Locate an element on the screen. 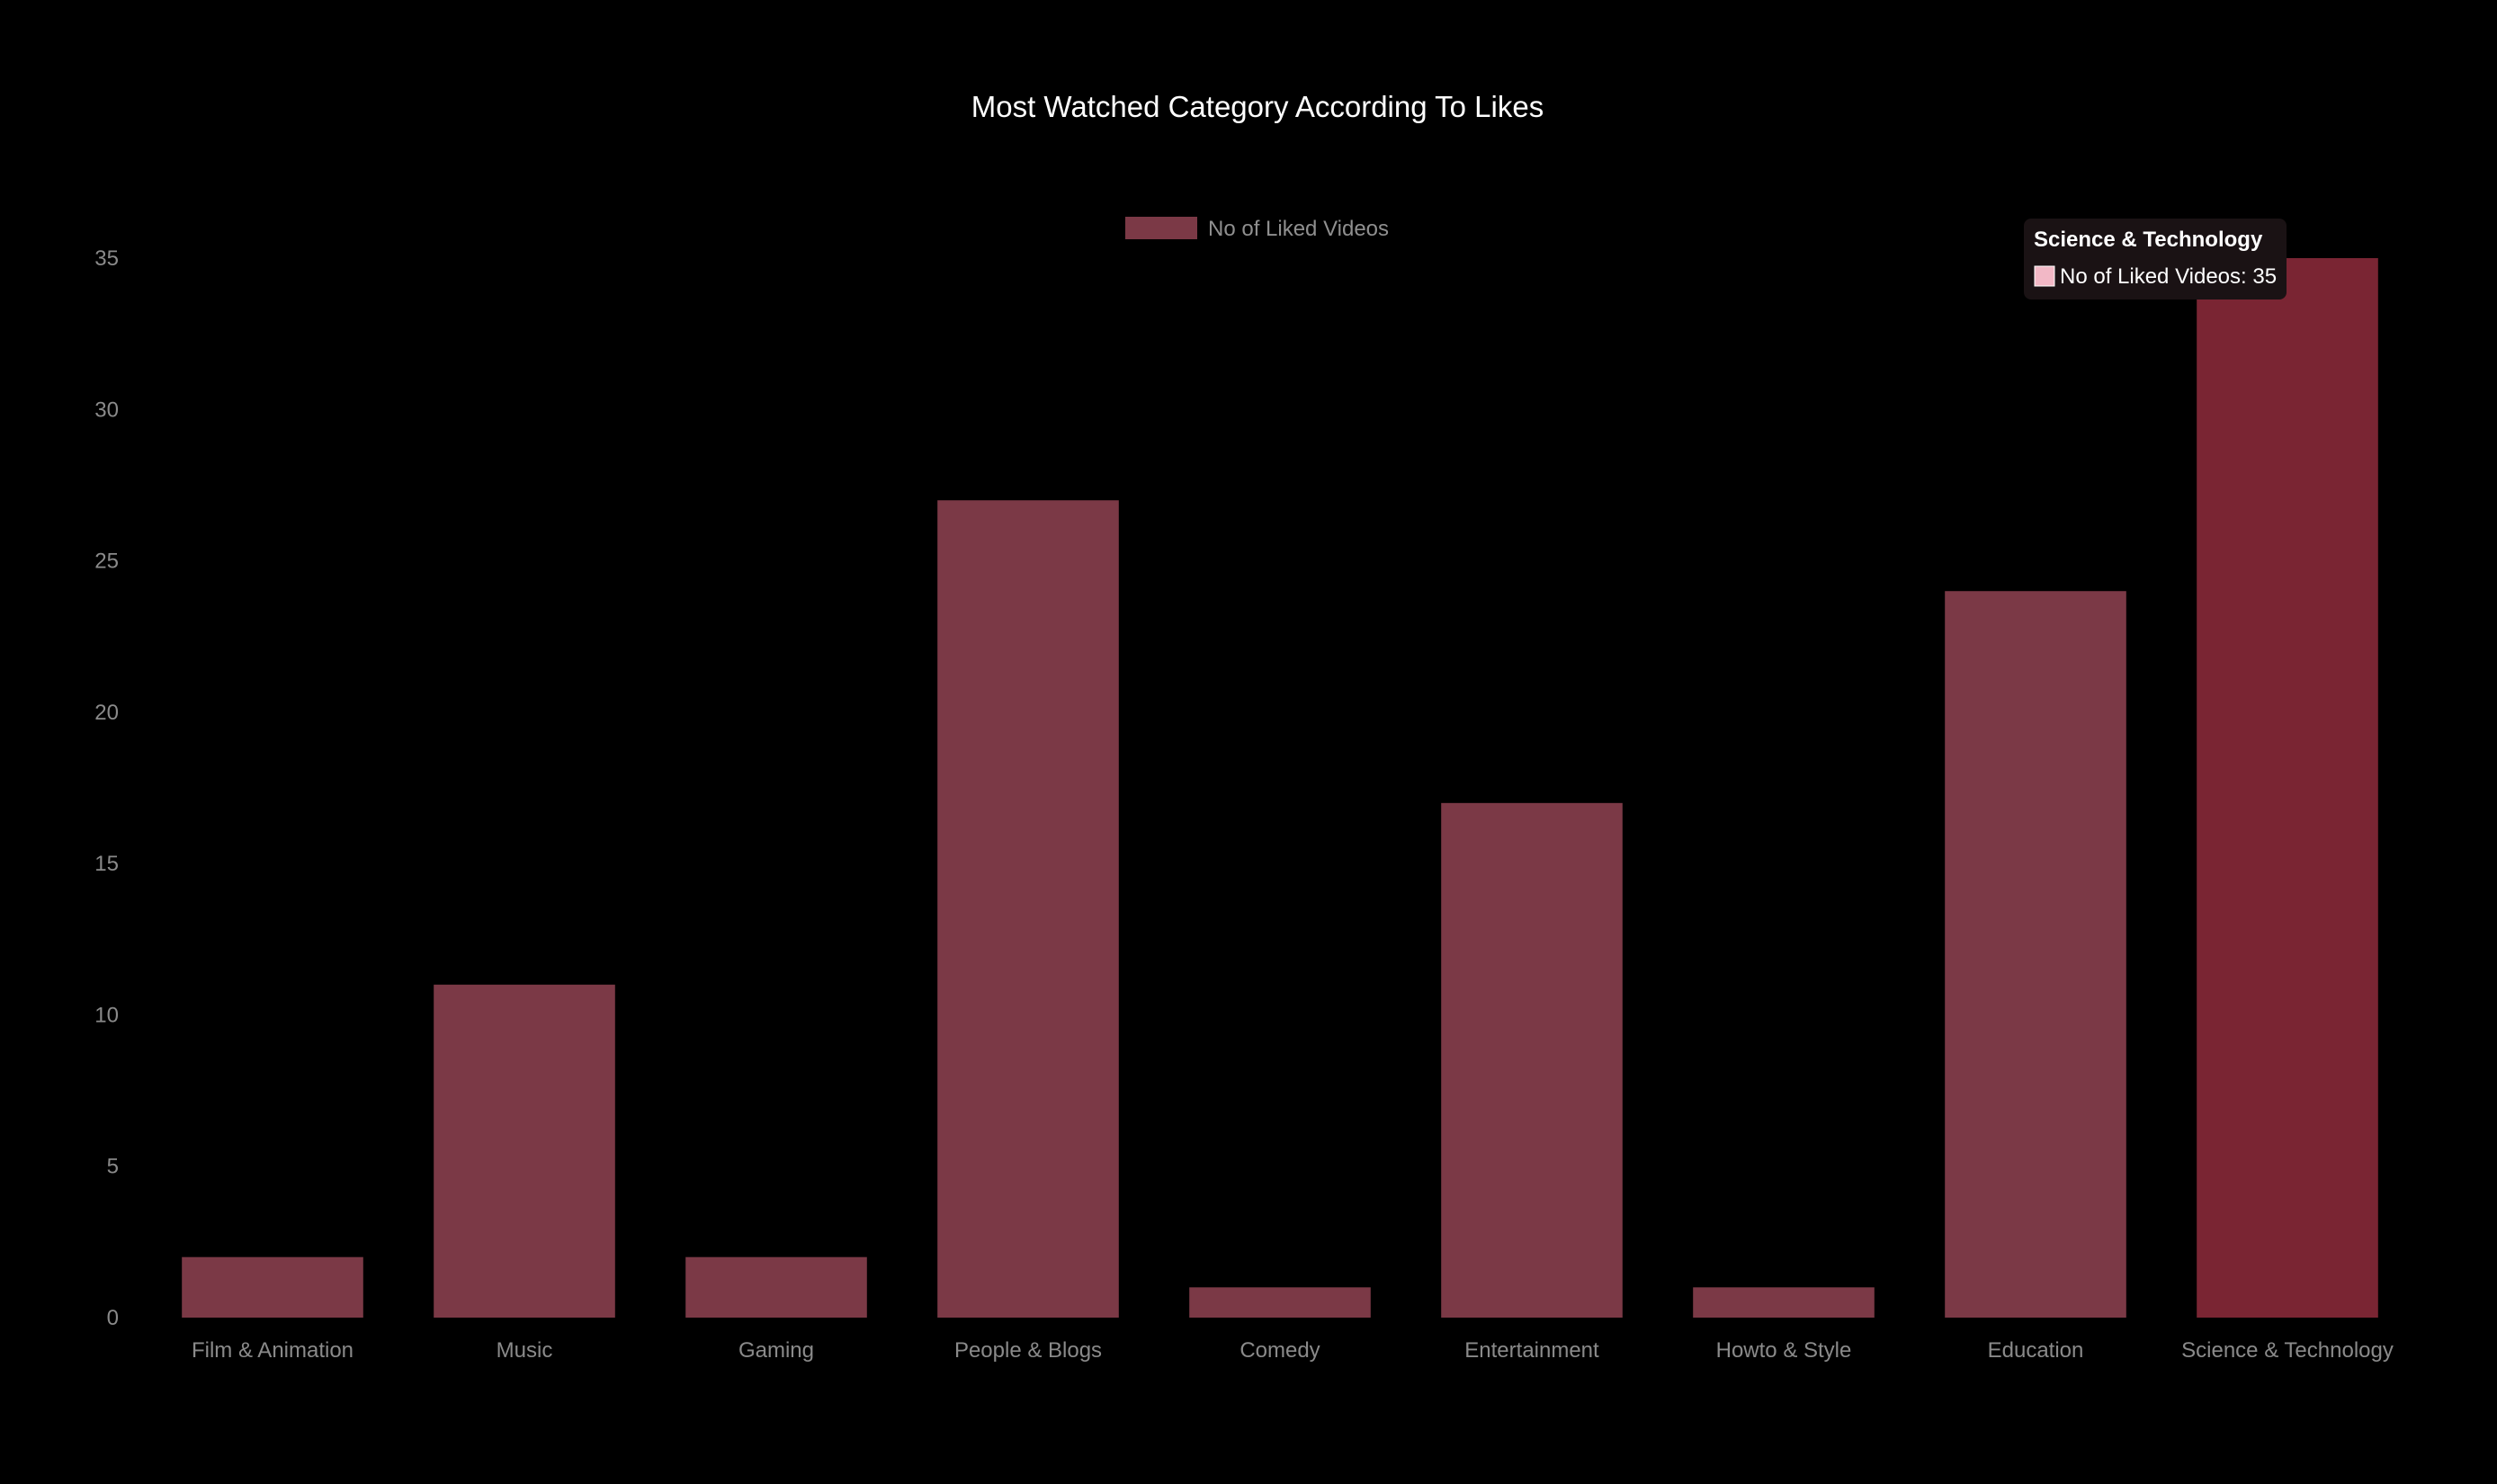  x-tick-label: People & Blogs is located at coordinates (1028, 1350).